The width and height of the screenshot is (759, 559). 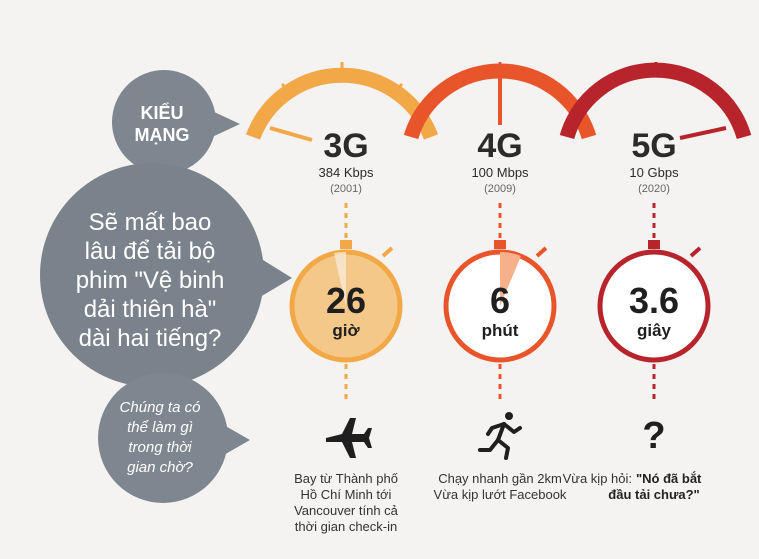 I want to click on stopwatch-5g-side-button, so click(x=695, y=252).